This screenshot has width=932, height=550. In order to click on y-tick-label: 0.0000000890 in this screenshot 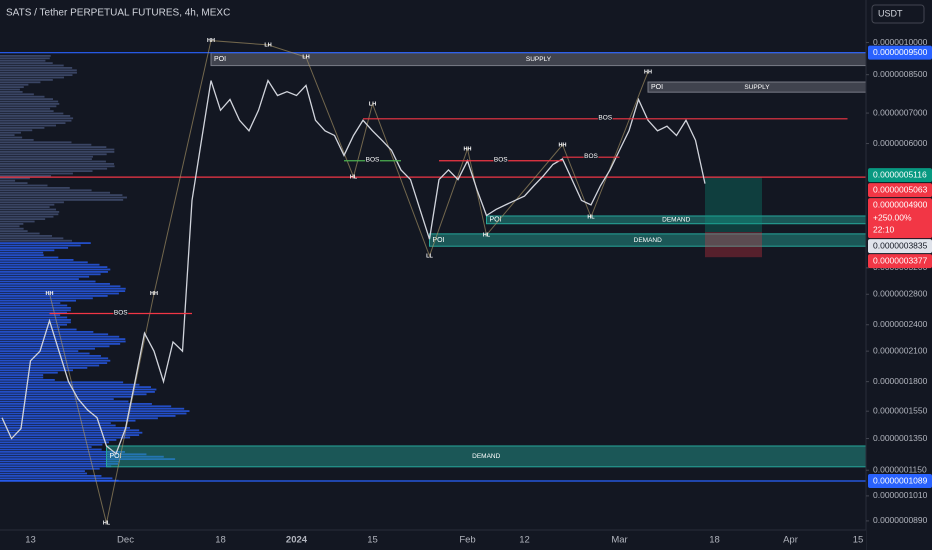, I will do `click(900, 520)`.